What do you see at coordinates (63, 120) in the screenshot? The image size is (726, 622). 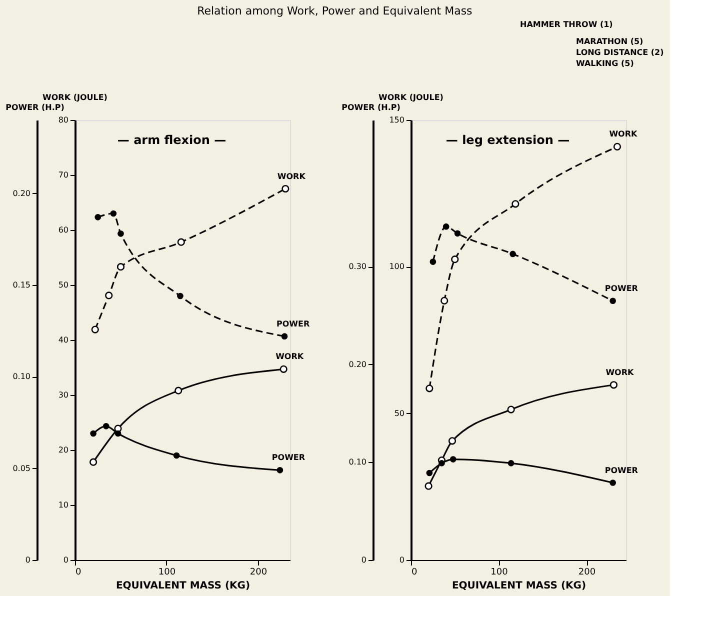 I see `y-tick-label: 80` at bounding box center [63, 120].